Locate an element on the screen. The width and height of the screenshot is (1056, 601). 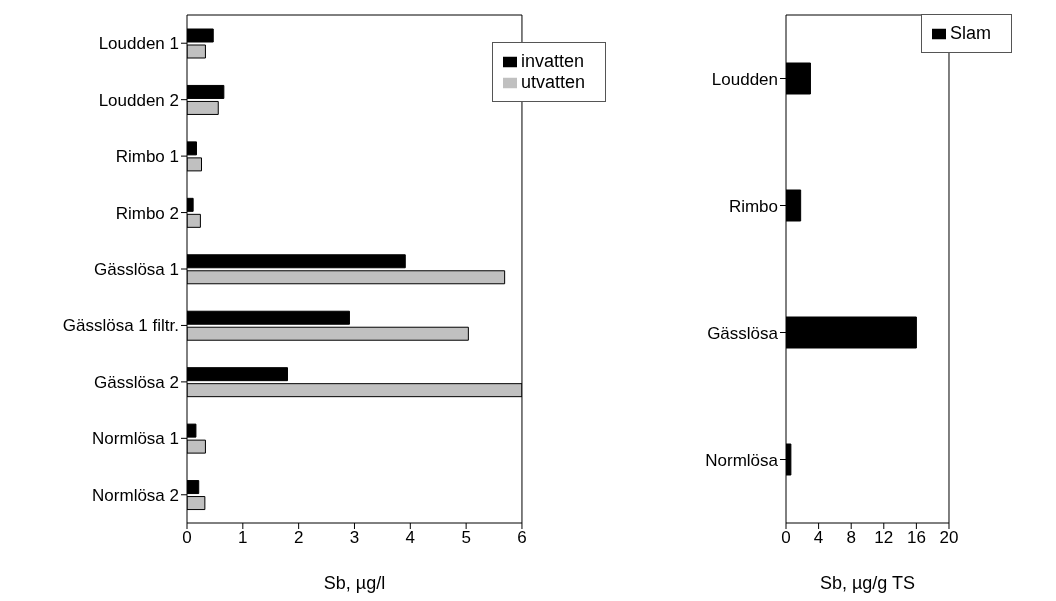
x-tick-label: 2 is located at coordinates (298, 538).